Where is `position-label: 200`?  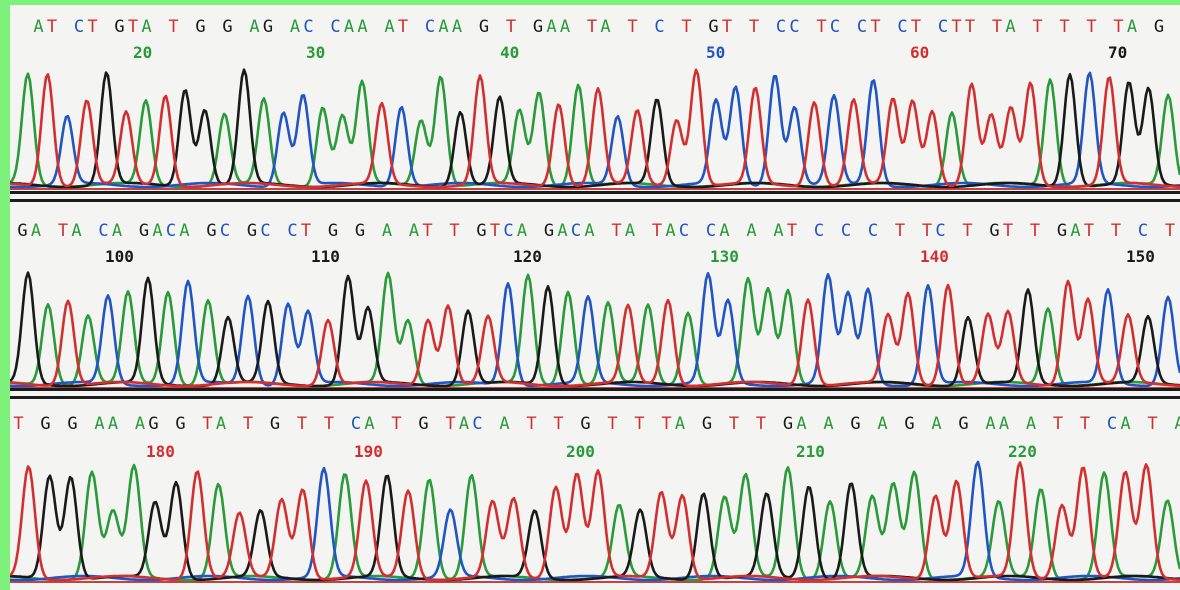 position-label: 200 is located at coordinates (580, 451).